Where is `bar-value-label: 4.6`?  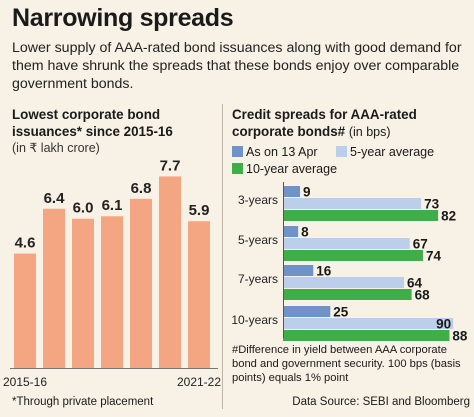
bar-value-label: 4.6 is located at coordinates (25, 243).